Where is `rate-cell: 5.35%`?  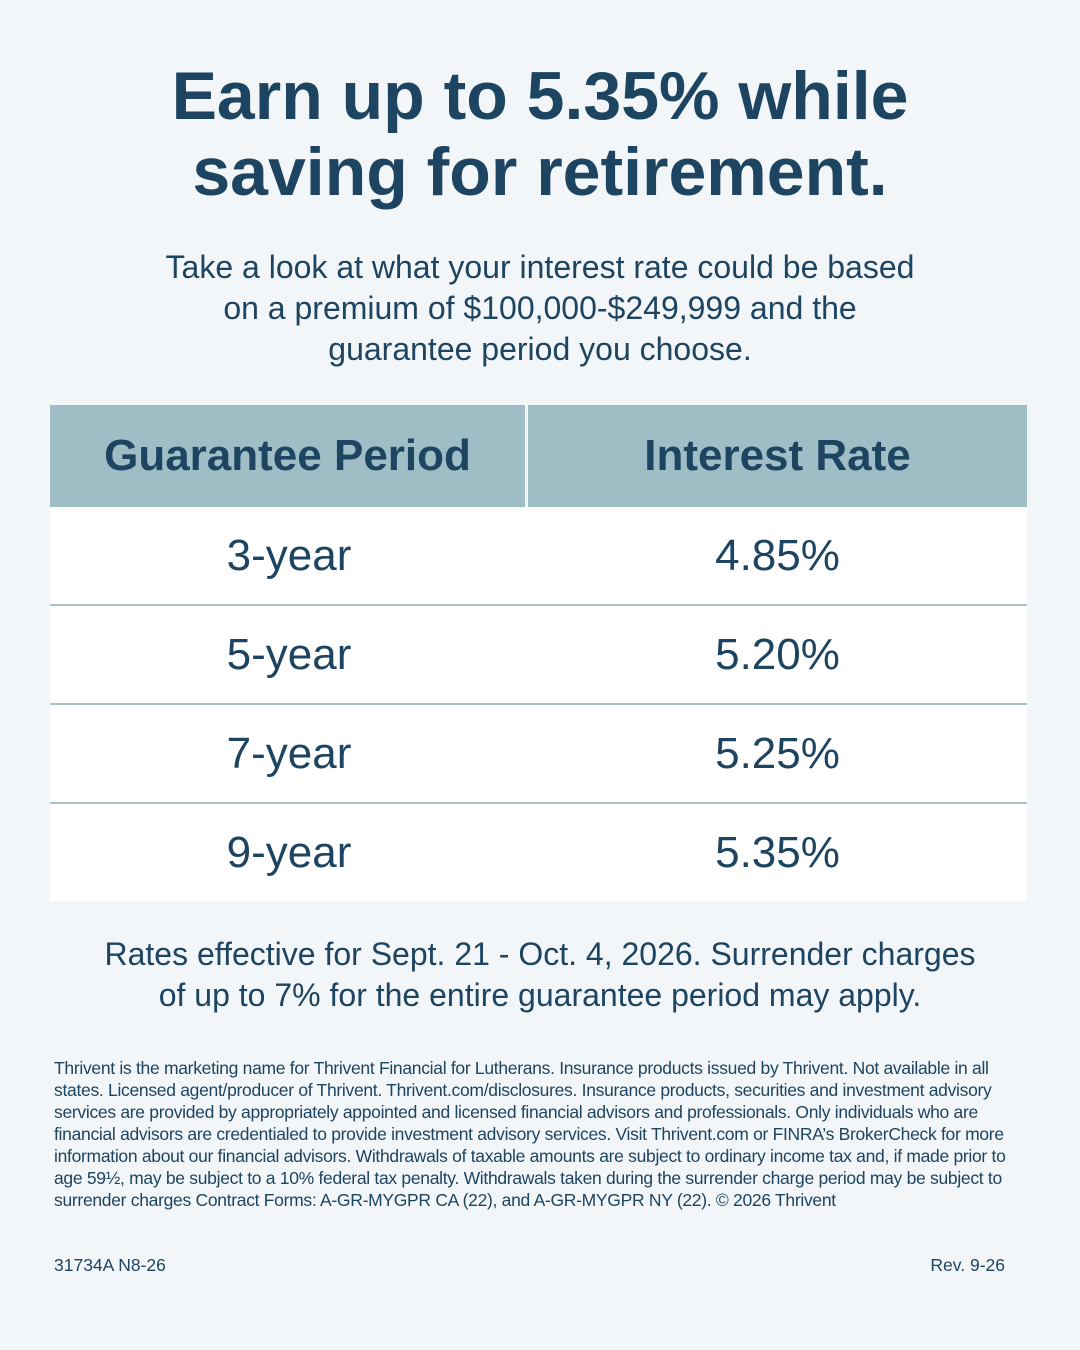
rate-cell: 5.35% is located at coordinates (777, 852).